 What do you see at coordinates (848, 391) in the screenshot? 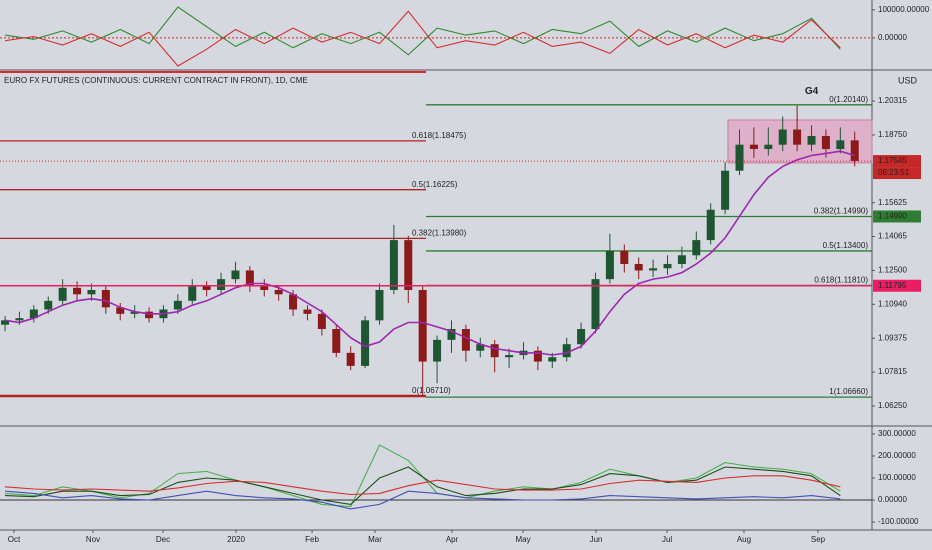
I see `fib-label: 1(1.06660)` at bounding box center [848, 391].